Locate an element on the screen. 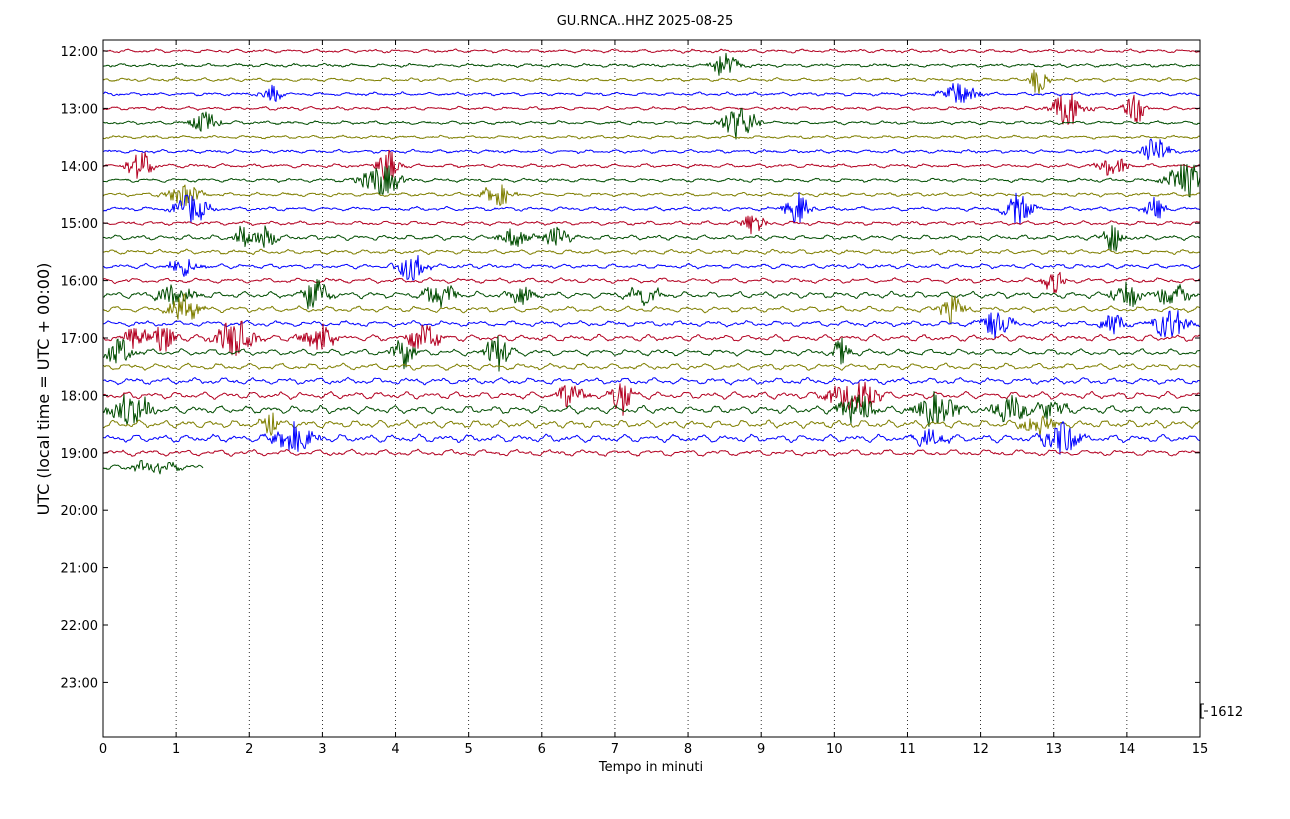 Image resolution: width=1290 pixels, height=819 pixels. y-tick-label: 13:00 is located at coordinates (79, 109).